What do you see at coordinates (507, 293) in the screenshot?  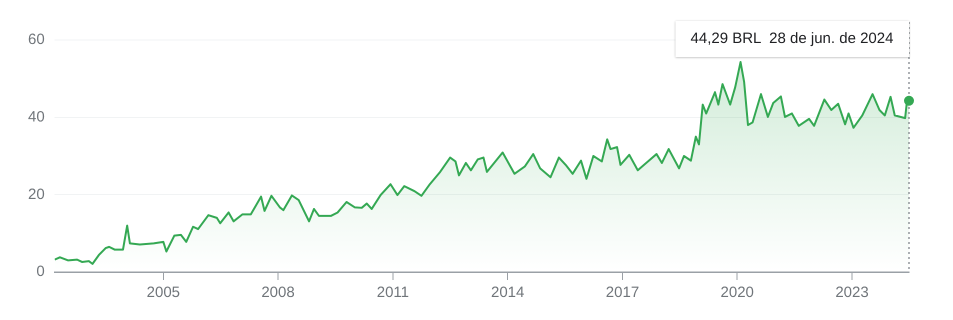 I see `x-tick-label: 2014` at bounding box center [507, 293].